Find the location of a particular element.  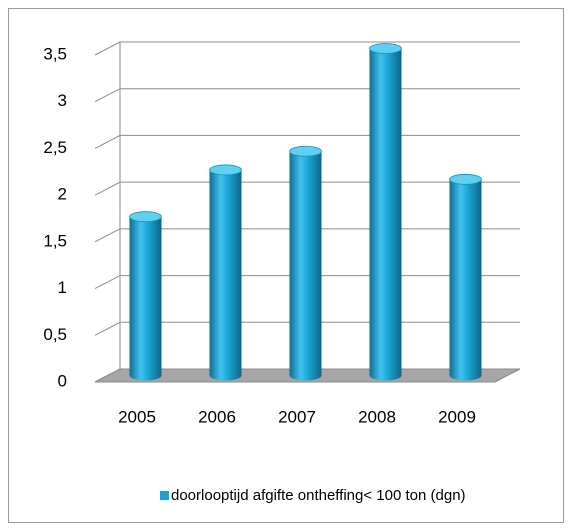

x-tick-label: 2007 is located at coordinates (297, 416).